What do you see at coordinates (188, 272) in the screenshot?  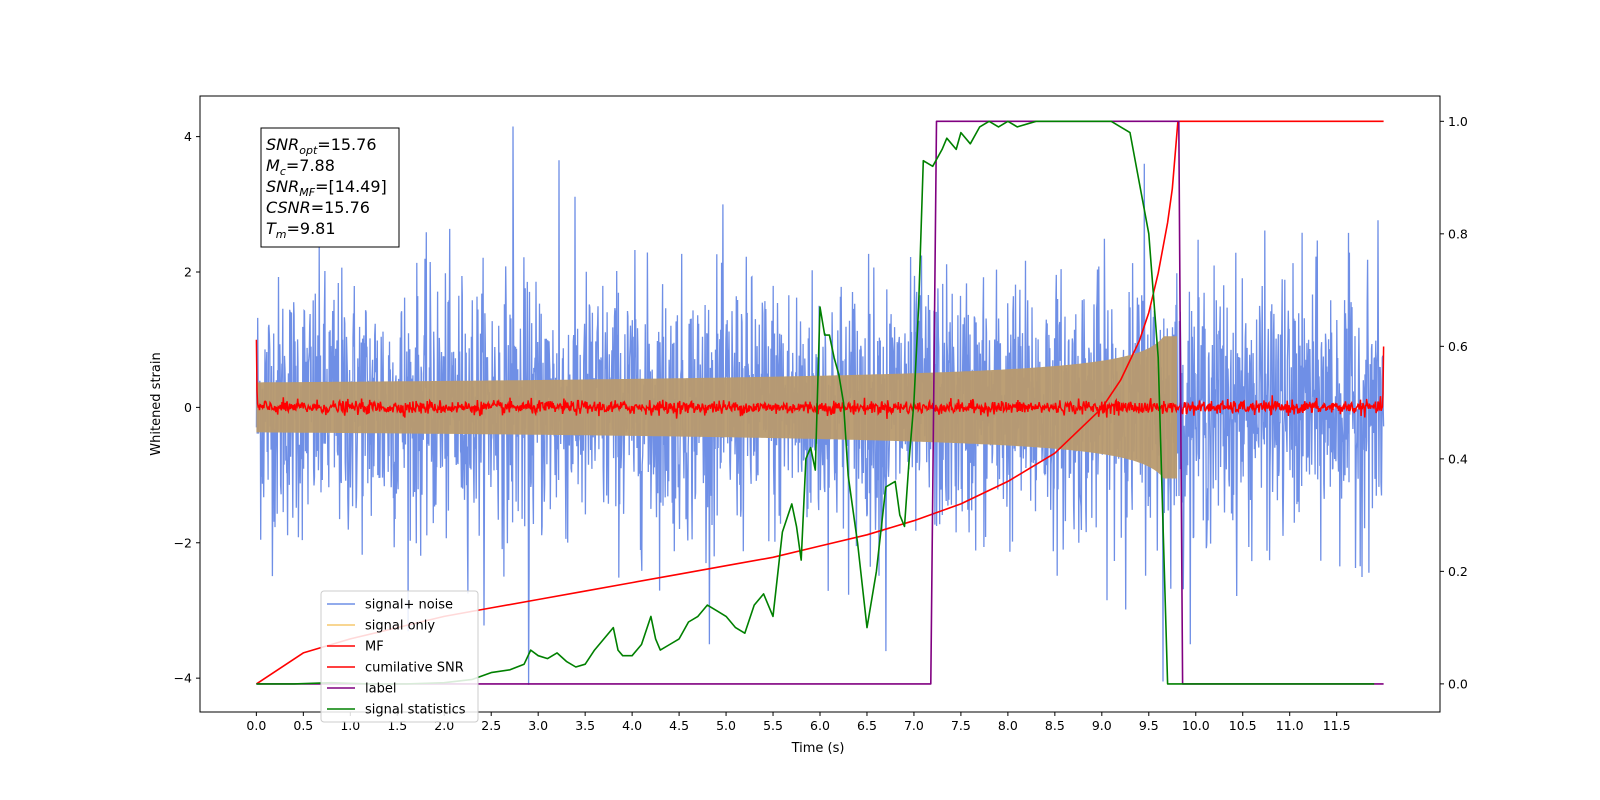 I see `y-tick-label: 2` at bounding box center [188, 272].